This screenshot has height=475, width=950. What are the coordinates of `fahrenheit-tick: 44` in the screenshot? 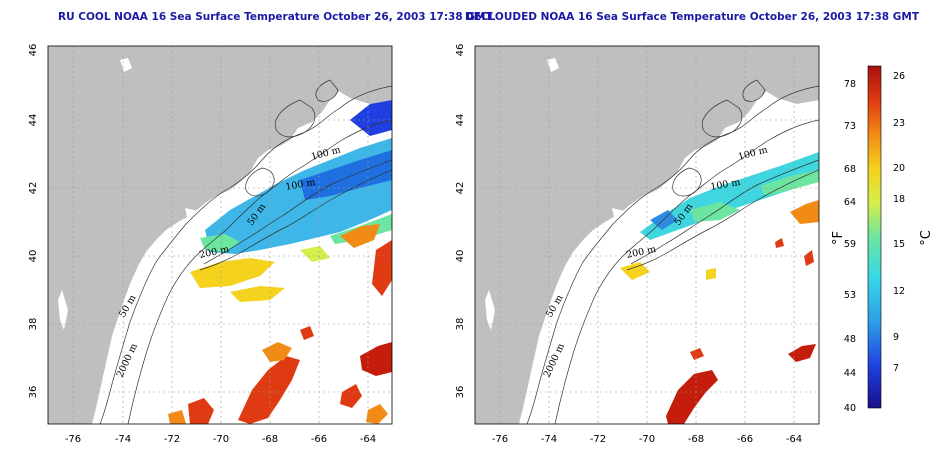 It's located at (850, 373).